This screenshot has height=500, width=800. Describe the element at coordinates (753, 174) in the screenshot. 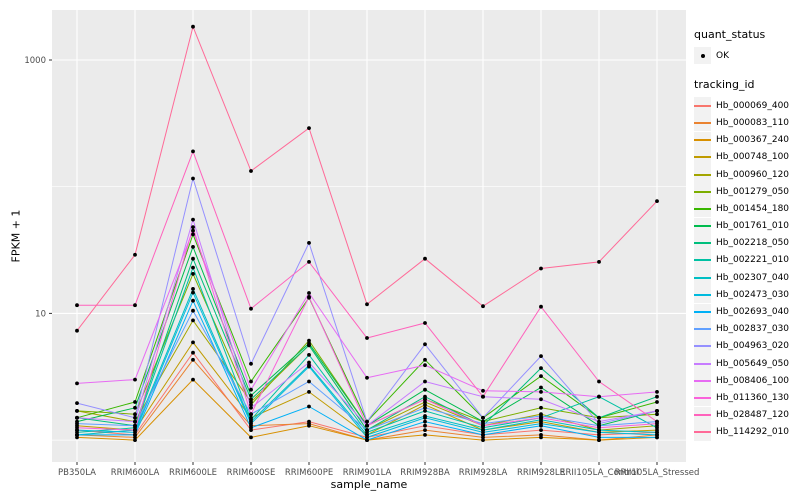

I see `legend-item-label: Hb_000960_120` at that location.